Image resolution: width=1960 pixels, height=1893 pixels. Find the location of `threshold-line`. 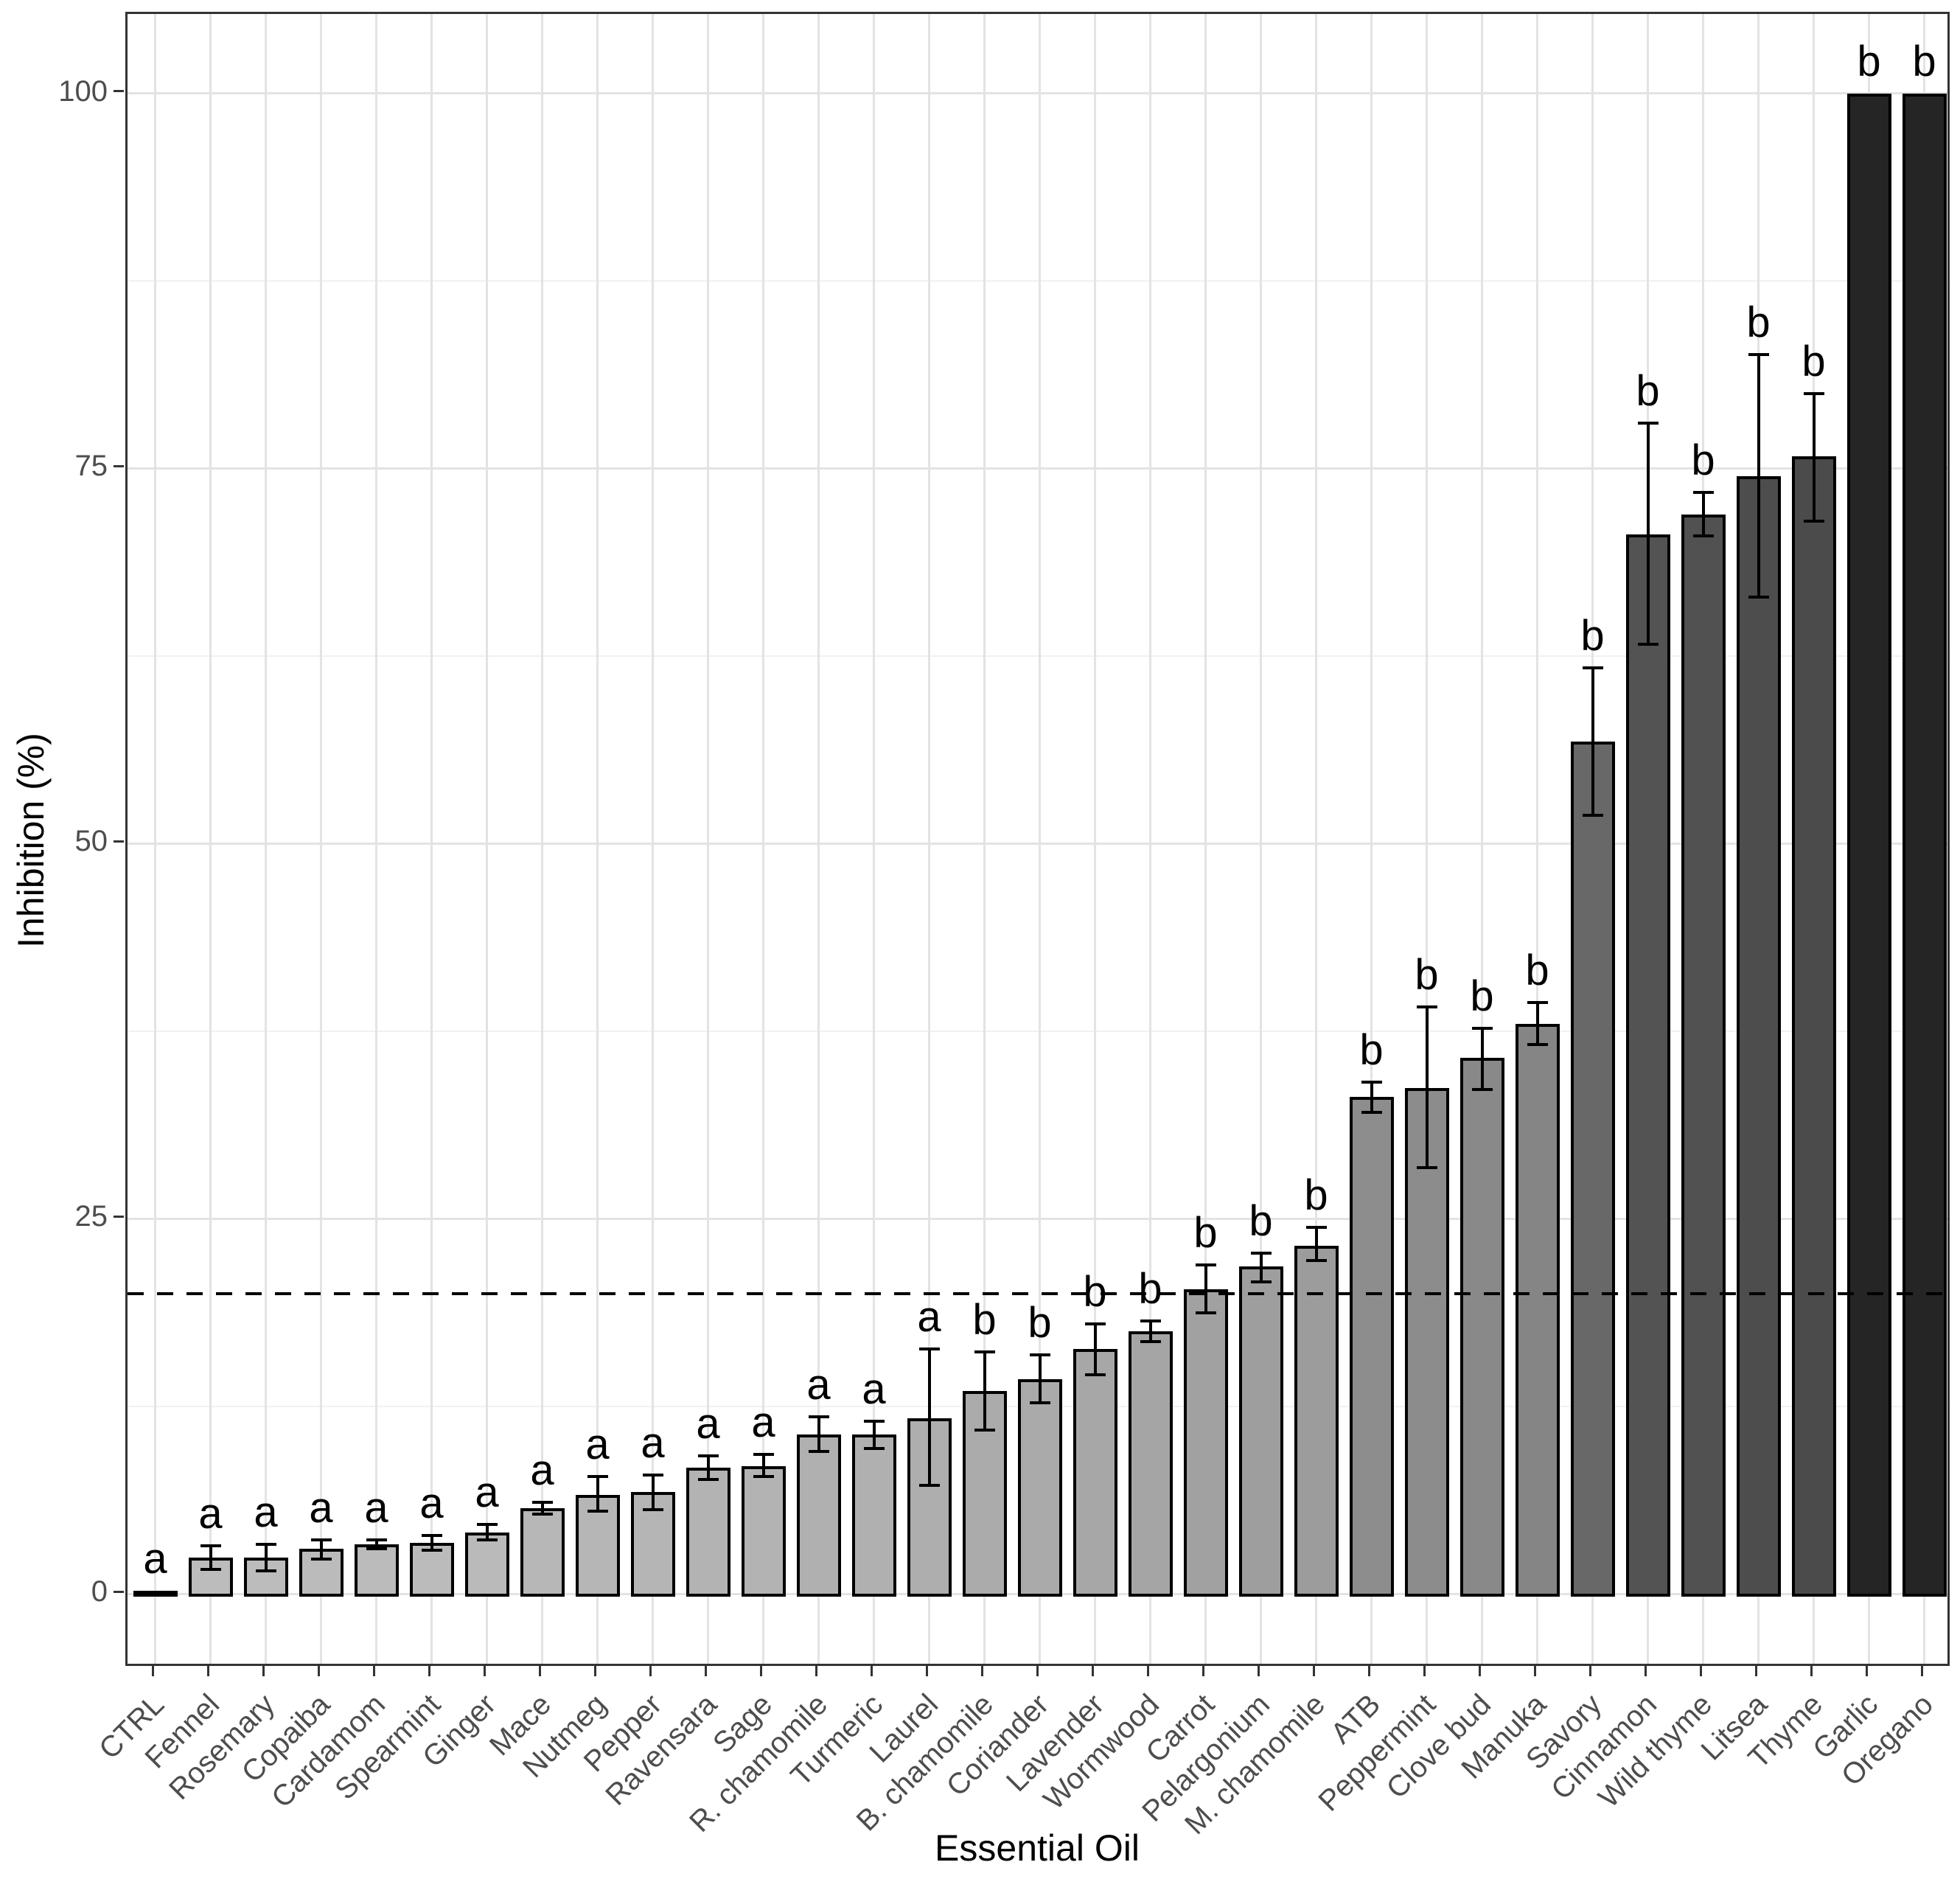

threshold-line is located at coordinates (1037, 1293).